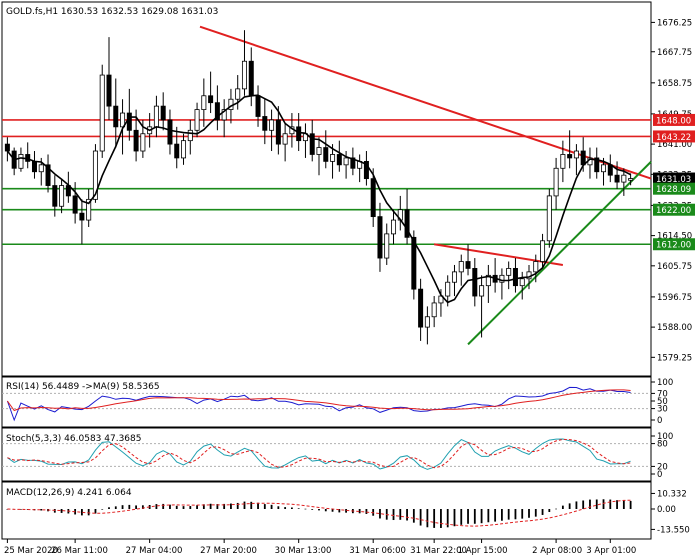 This screenshot has width=700, height=560. What do you see at coordinates (659, 475) in the screenshot?
I see `stoch-tick-label: 0` at bounding box center [659, 475].